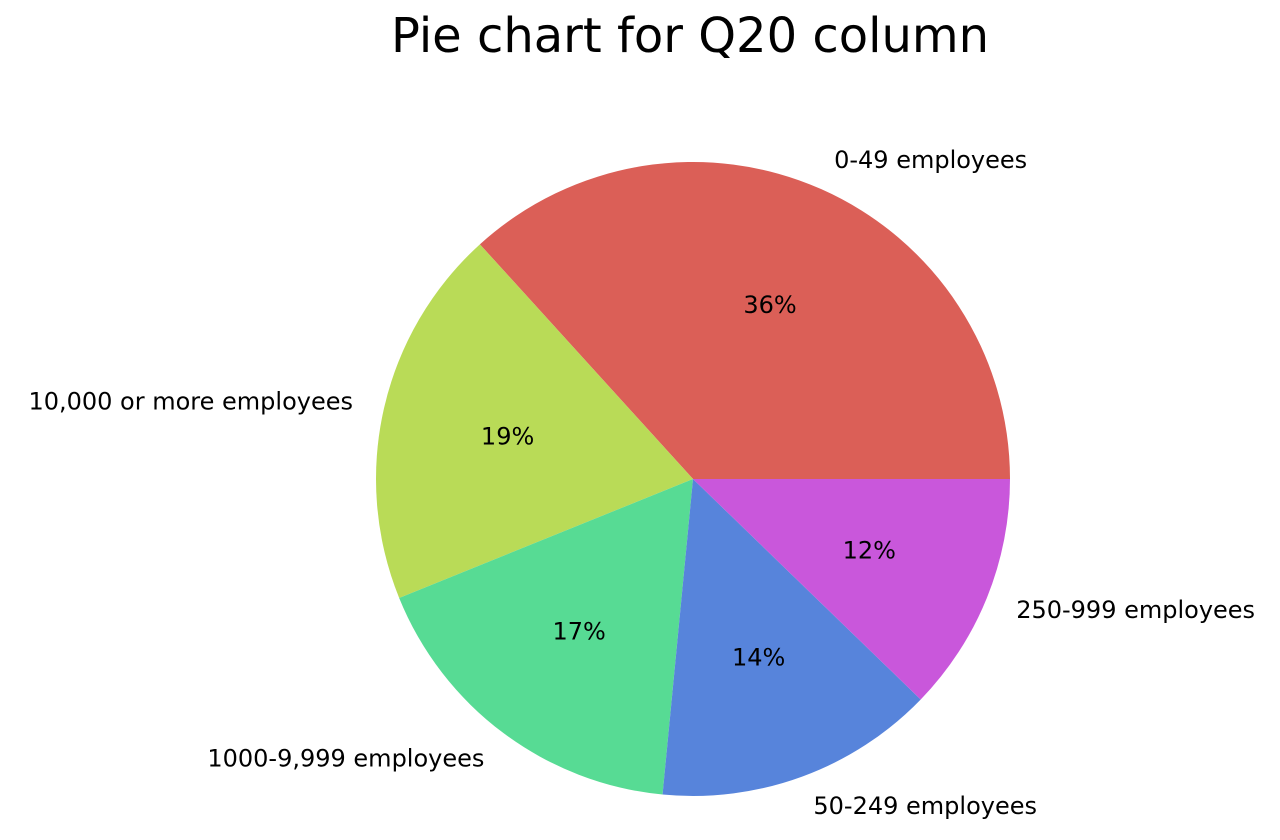 Image resolution: width=1280 pixels, height=840 pixels. I want to click on slice-category-label: 250-999 employees, so click(1135, 610).